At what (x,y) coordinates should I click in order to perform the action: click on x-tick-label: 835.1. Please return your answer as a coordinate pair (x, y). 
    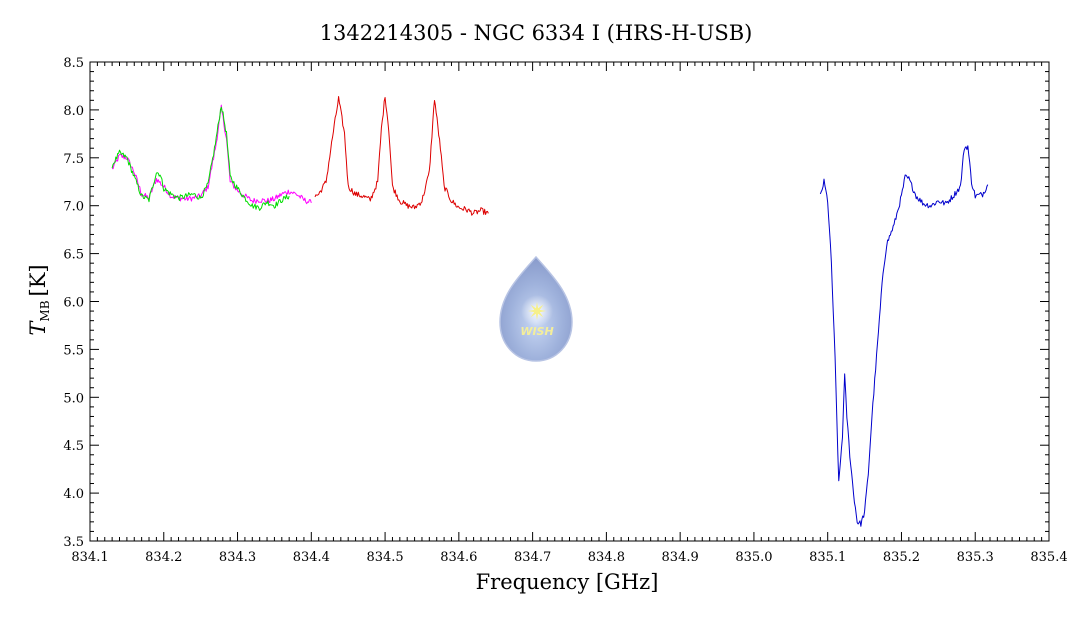
    Looking at the image, I should click on (827, 557).